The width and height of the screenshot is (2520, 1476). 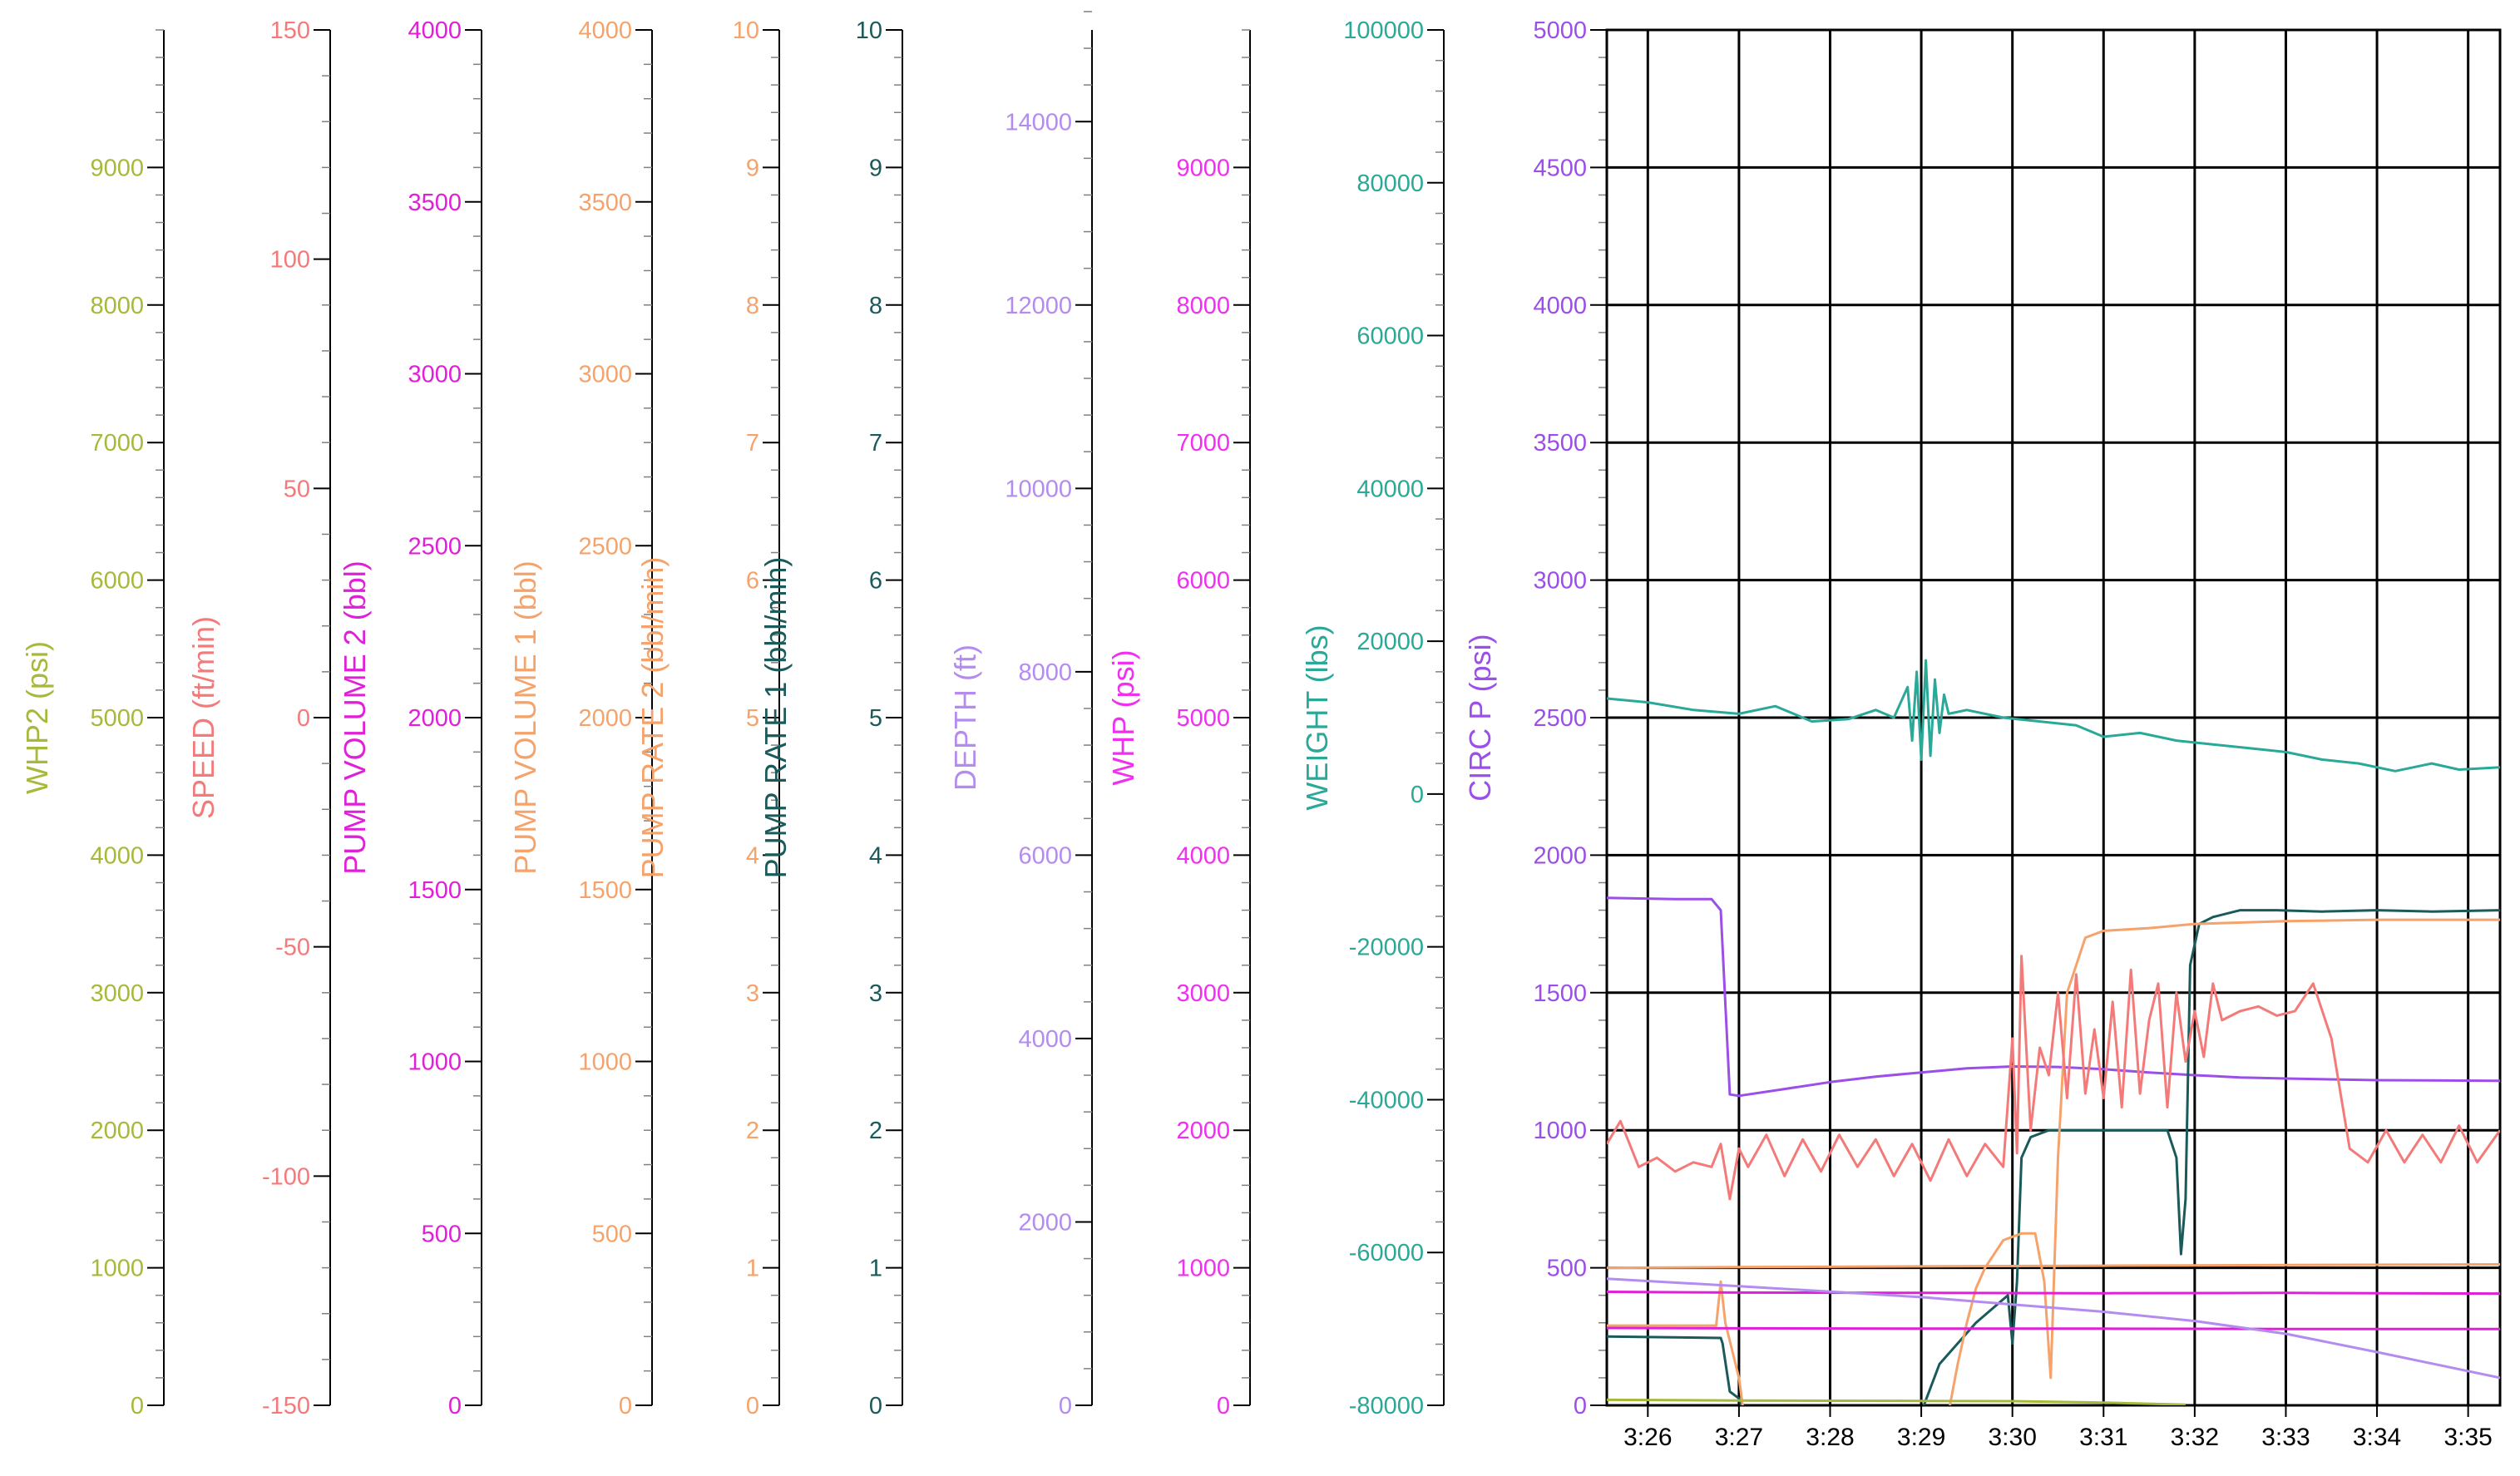 I want to click on axis-title: SPEED (ft/min), so click(x=203, y=717).